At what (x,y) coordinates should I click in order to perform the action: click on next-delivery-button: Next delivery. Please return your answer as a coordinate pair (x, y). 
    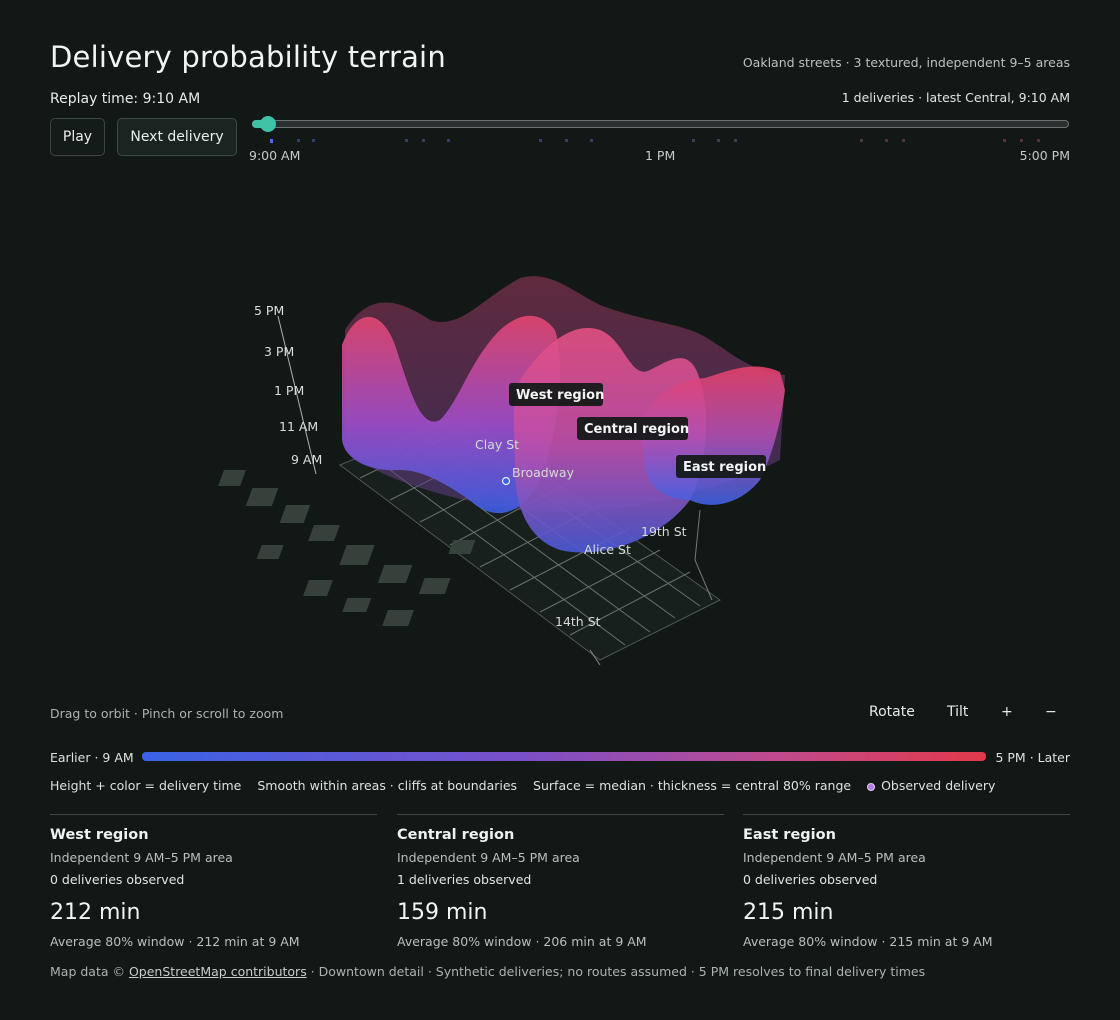
    Looking at the image, I should click on (177, 137).